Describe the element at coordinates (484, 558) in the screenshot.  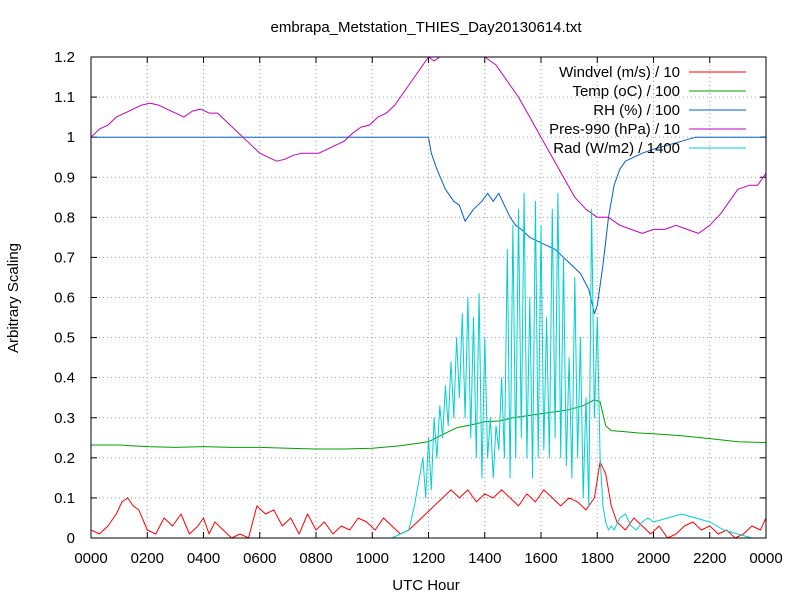
I see `x-tick-label: 1400` at that location.